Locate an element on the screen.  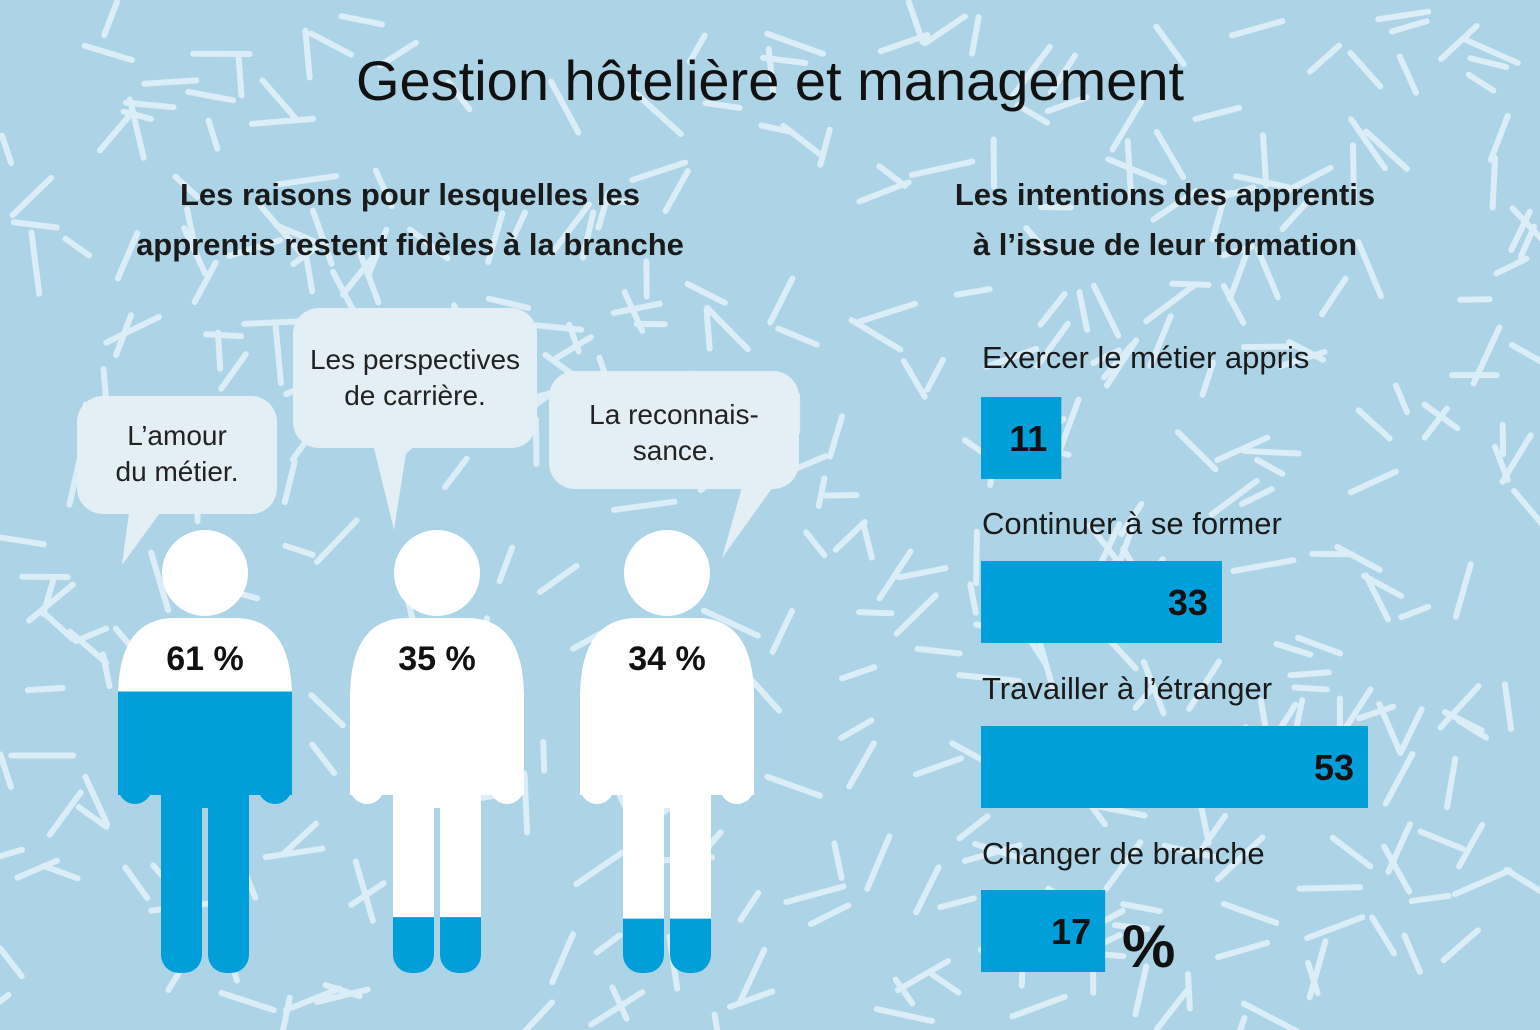
figure-fill is located at coordinates (667, 945).